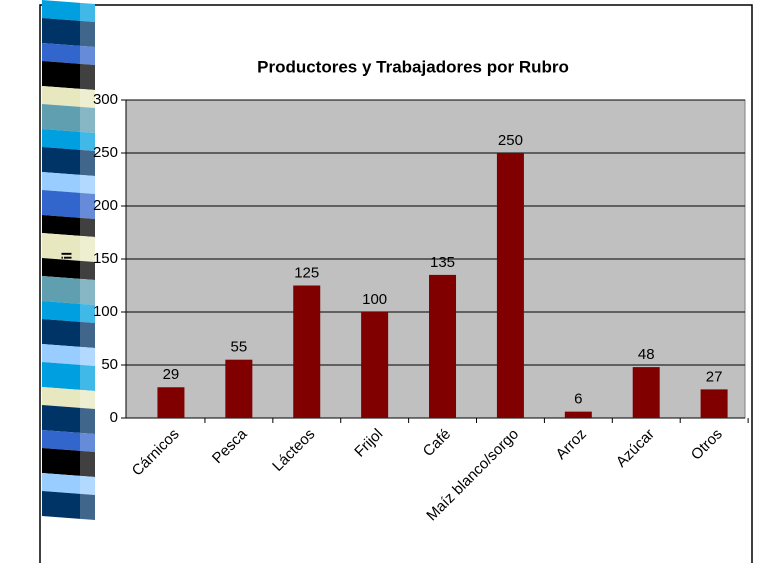 Image resolution: width=758 pixels, height=563 pixels. Describe the element at coordinates (238, 347) in the screenshot. I see `value-label: 55` at that location.